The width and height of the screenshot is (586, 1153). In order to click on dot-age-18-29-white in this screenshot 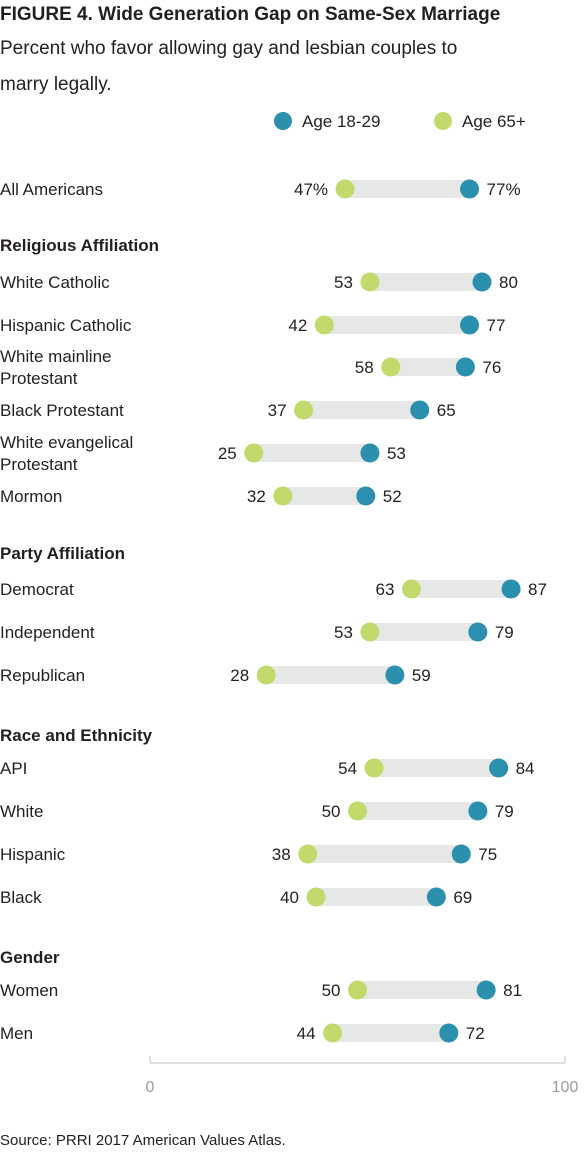, I will do `click(478, 811)`.